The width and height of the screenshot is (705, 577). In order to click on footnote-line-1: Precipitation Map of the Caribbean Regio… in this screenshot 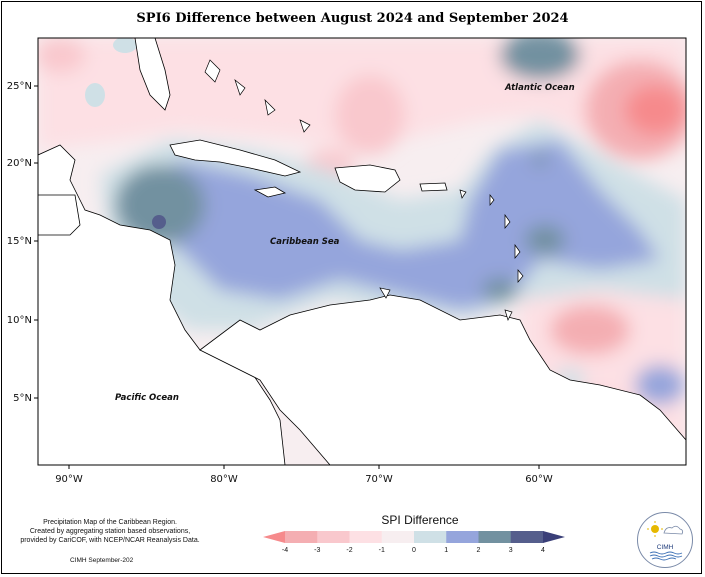, I will do `click(110, 522)`.